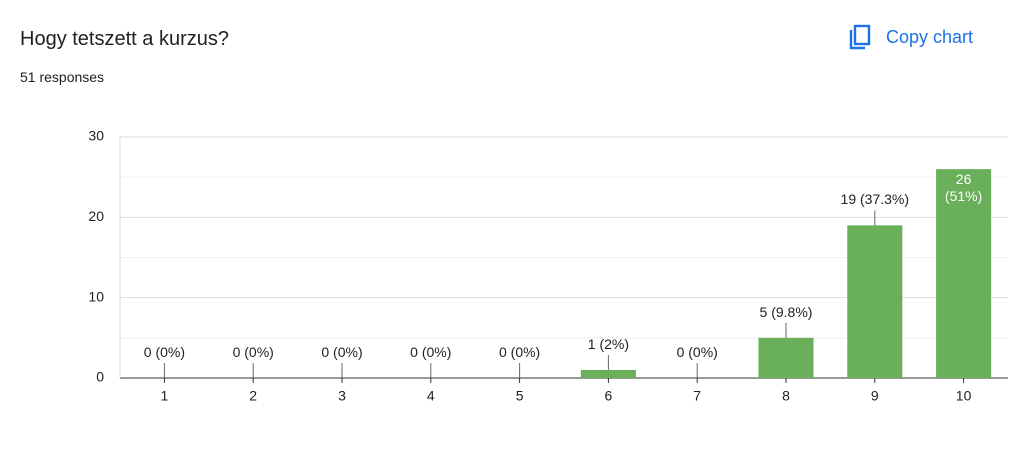 The image size is (1024, 458). What do you see at coordinates (608, 343) in the screenshot?
I see `value-label: 1 (2%)` at bounding box center [608, 343].